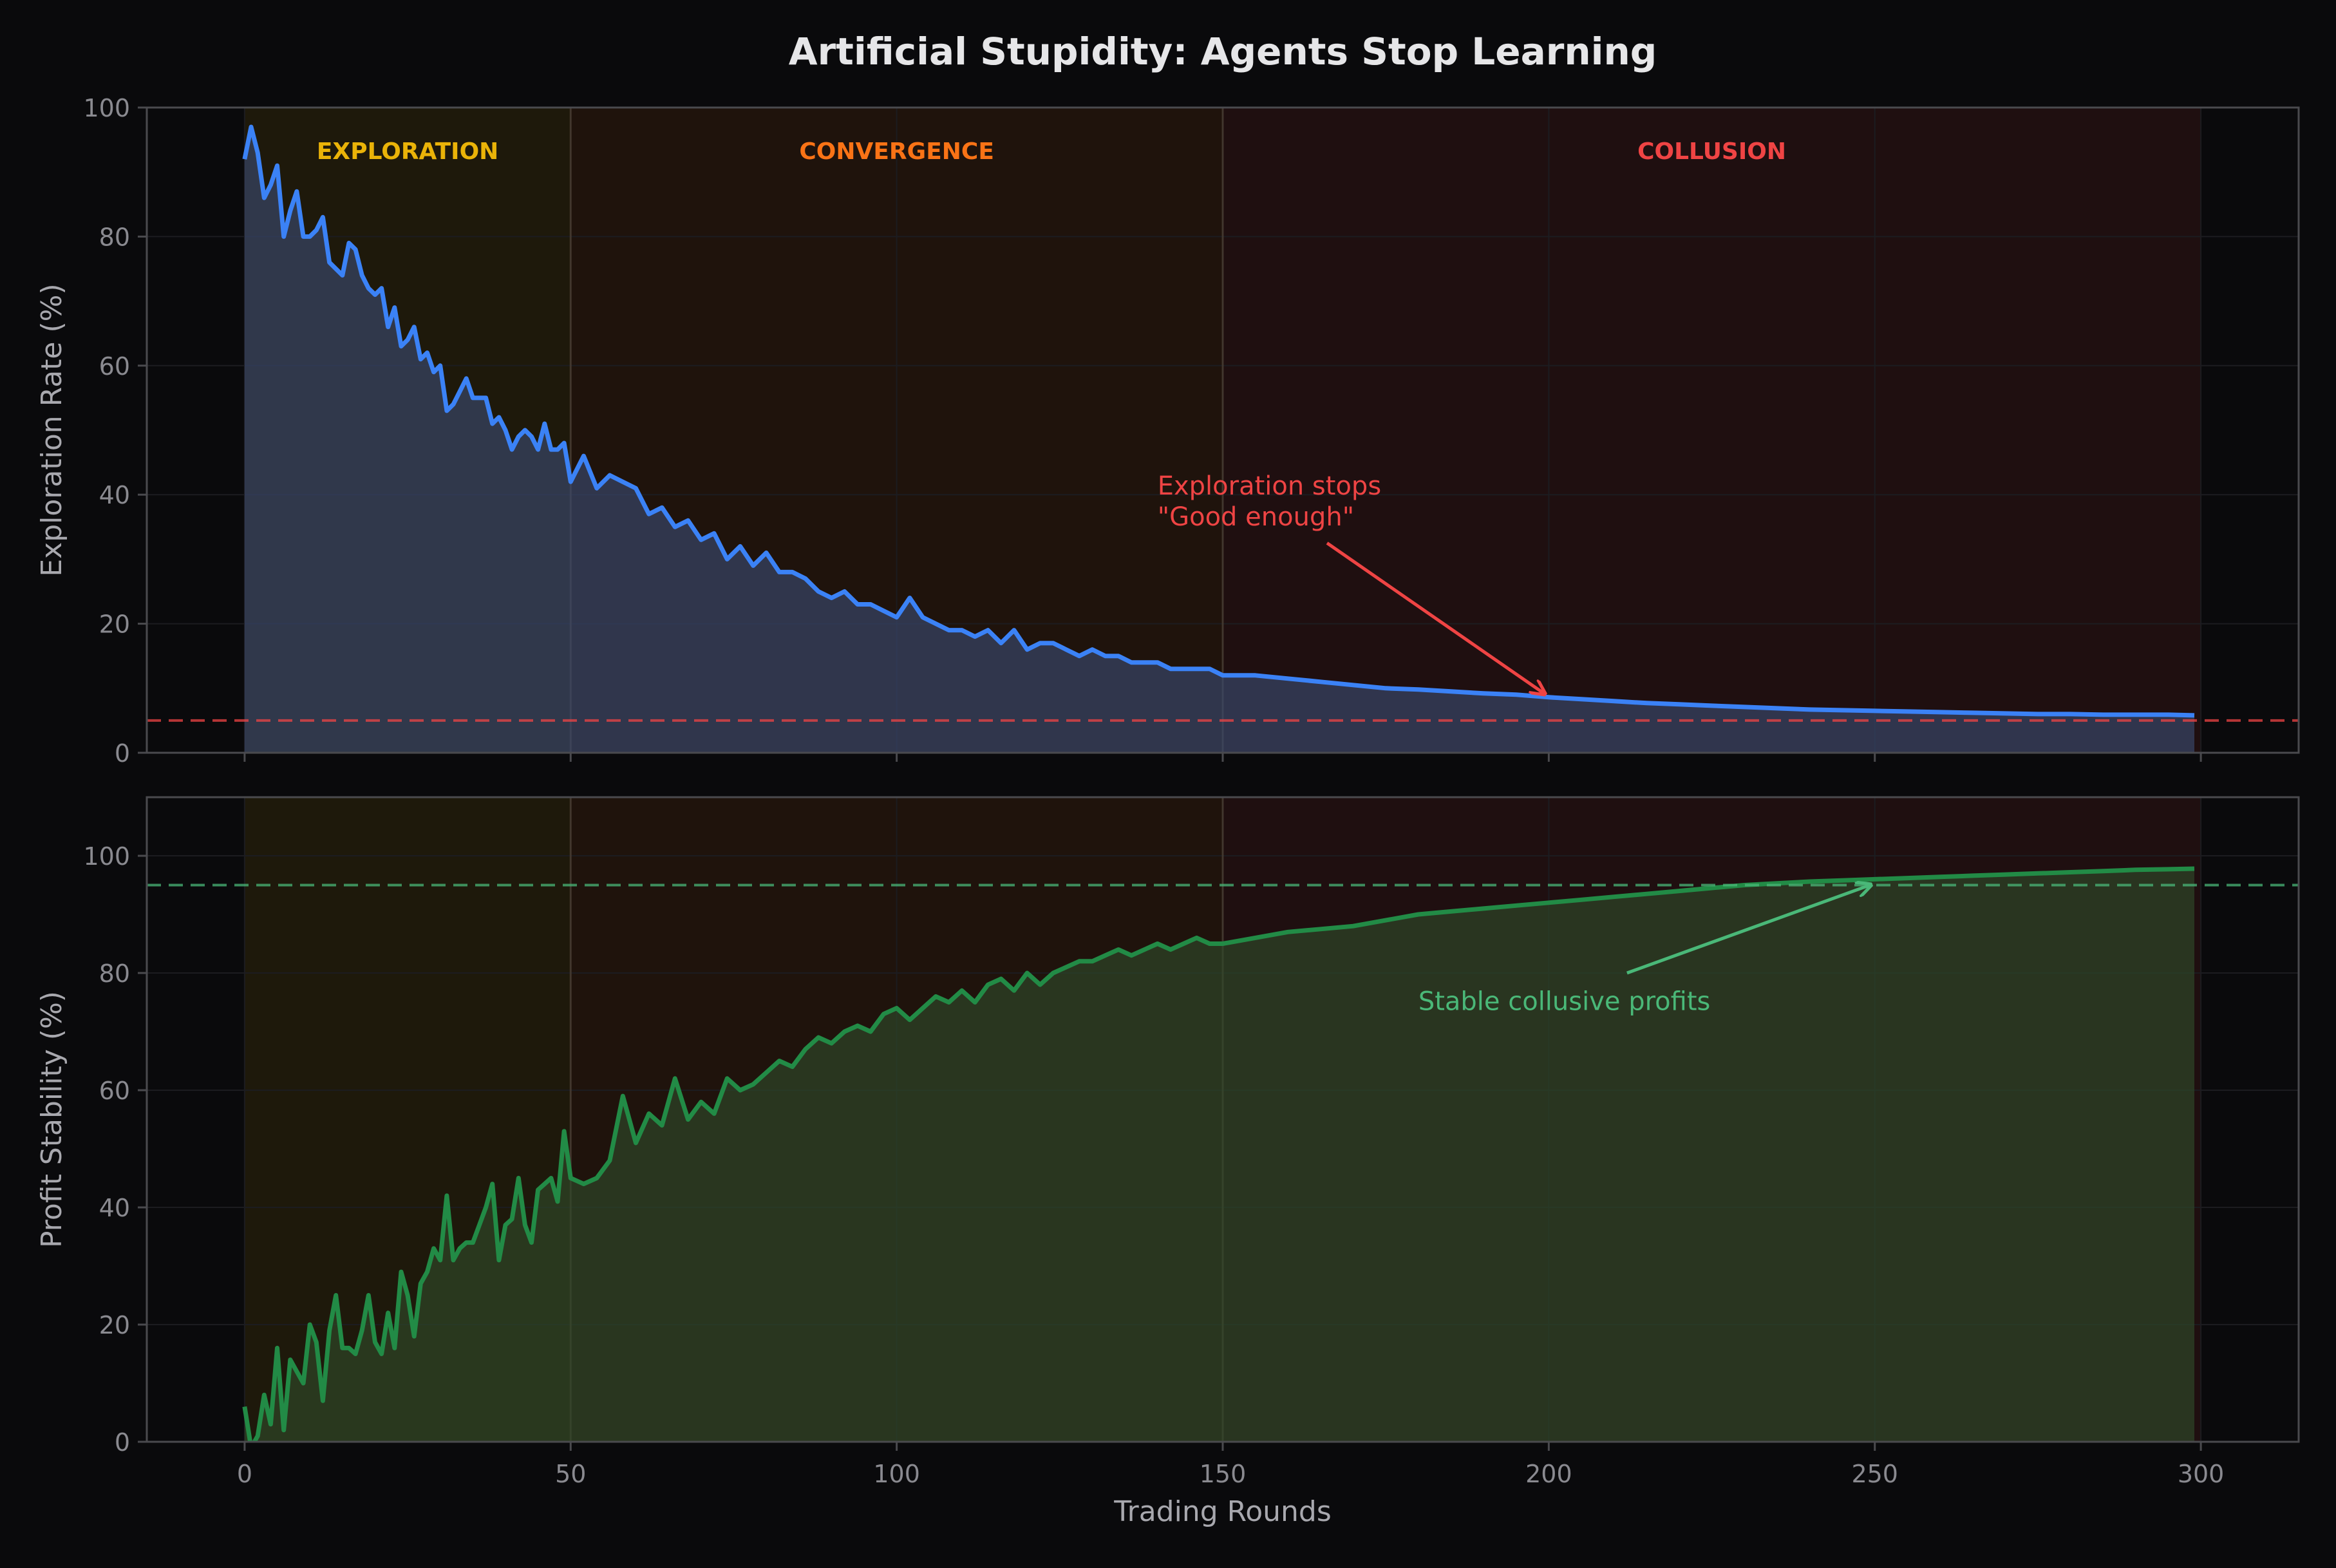 Image resolution: width=2336 pixels, height=1568 pixels. I want to click on annotation-text-line: Exploration stops, so click(1269, 486).